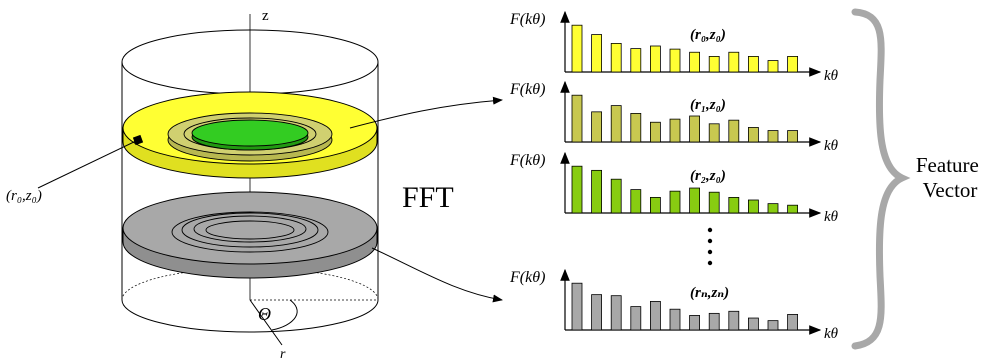 This screenshot has height=360, width=993. What do you see at coordinates (708, 35) in the screenshot?
I see `spectrum-series-label: (r₀,z₀)` at bounding box center [708, 35].